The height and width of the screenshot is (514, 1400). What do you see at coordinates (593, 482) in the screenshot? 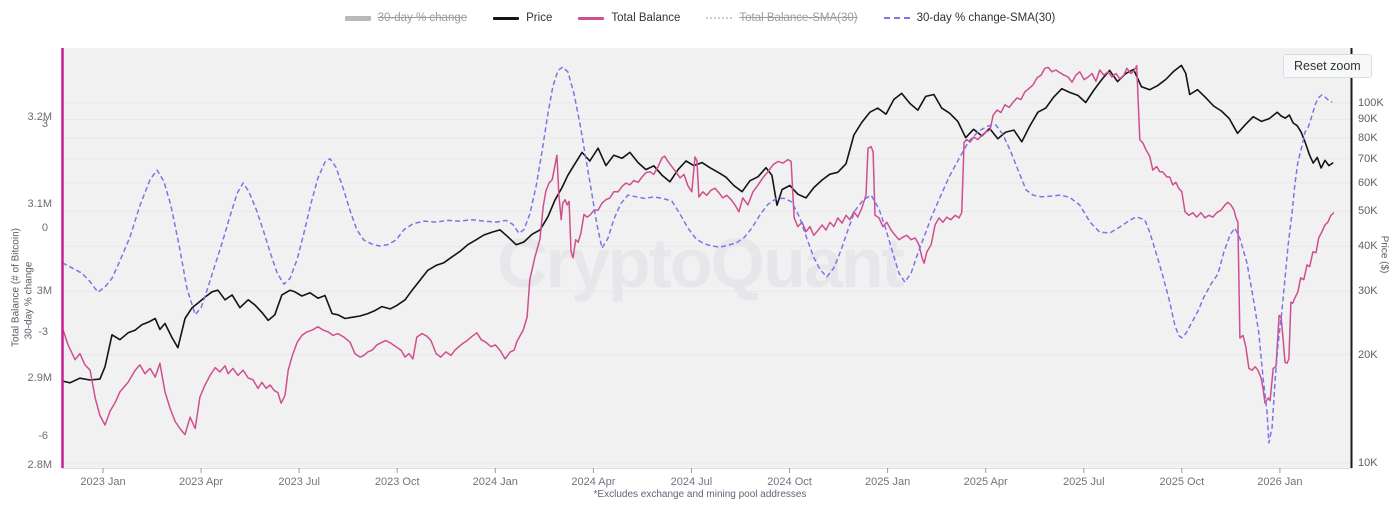
I see `x-axis-label: 2024 Apr` at bounding box center [593, 482].